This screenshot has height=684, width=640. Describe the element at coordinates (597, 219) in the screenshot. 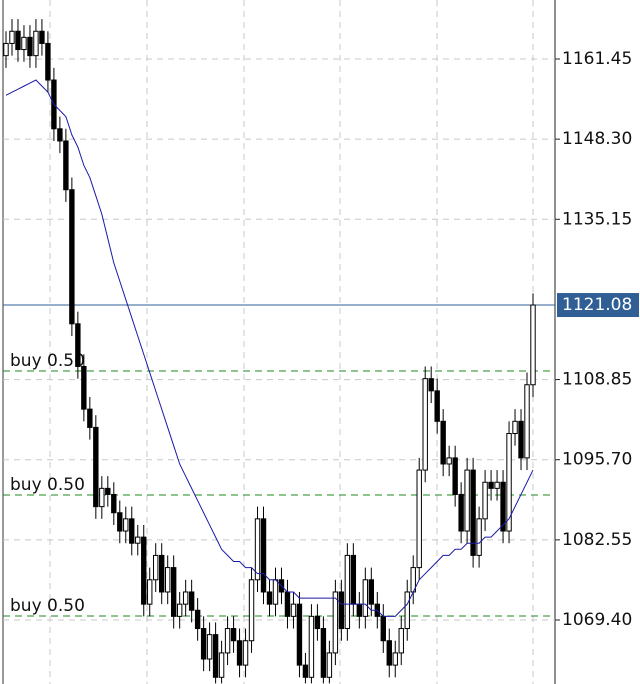

I see `y-tick-label: 1135.15` at that location.